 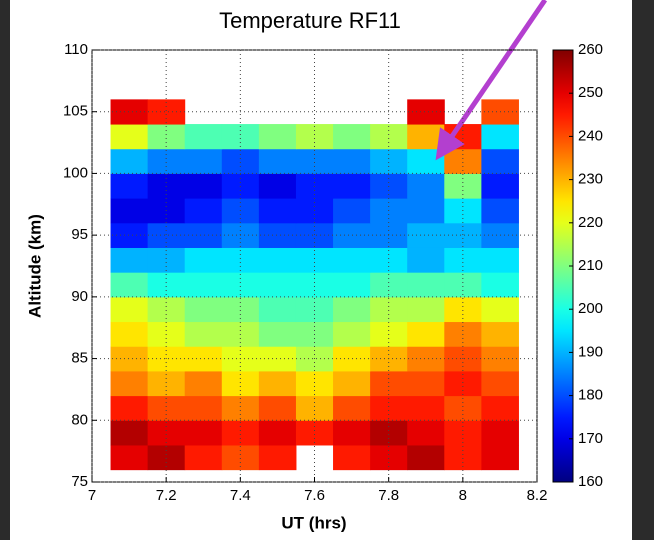 What do you see at coordinates (537, 495) in the screenshot?
I see `x-tick-label: 8.2` at bounding box center [537, 495].